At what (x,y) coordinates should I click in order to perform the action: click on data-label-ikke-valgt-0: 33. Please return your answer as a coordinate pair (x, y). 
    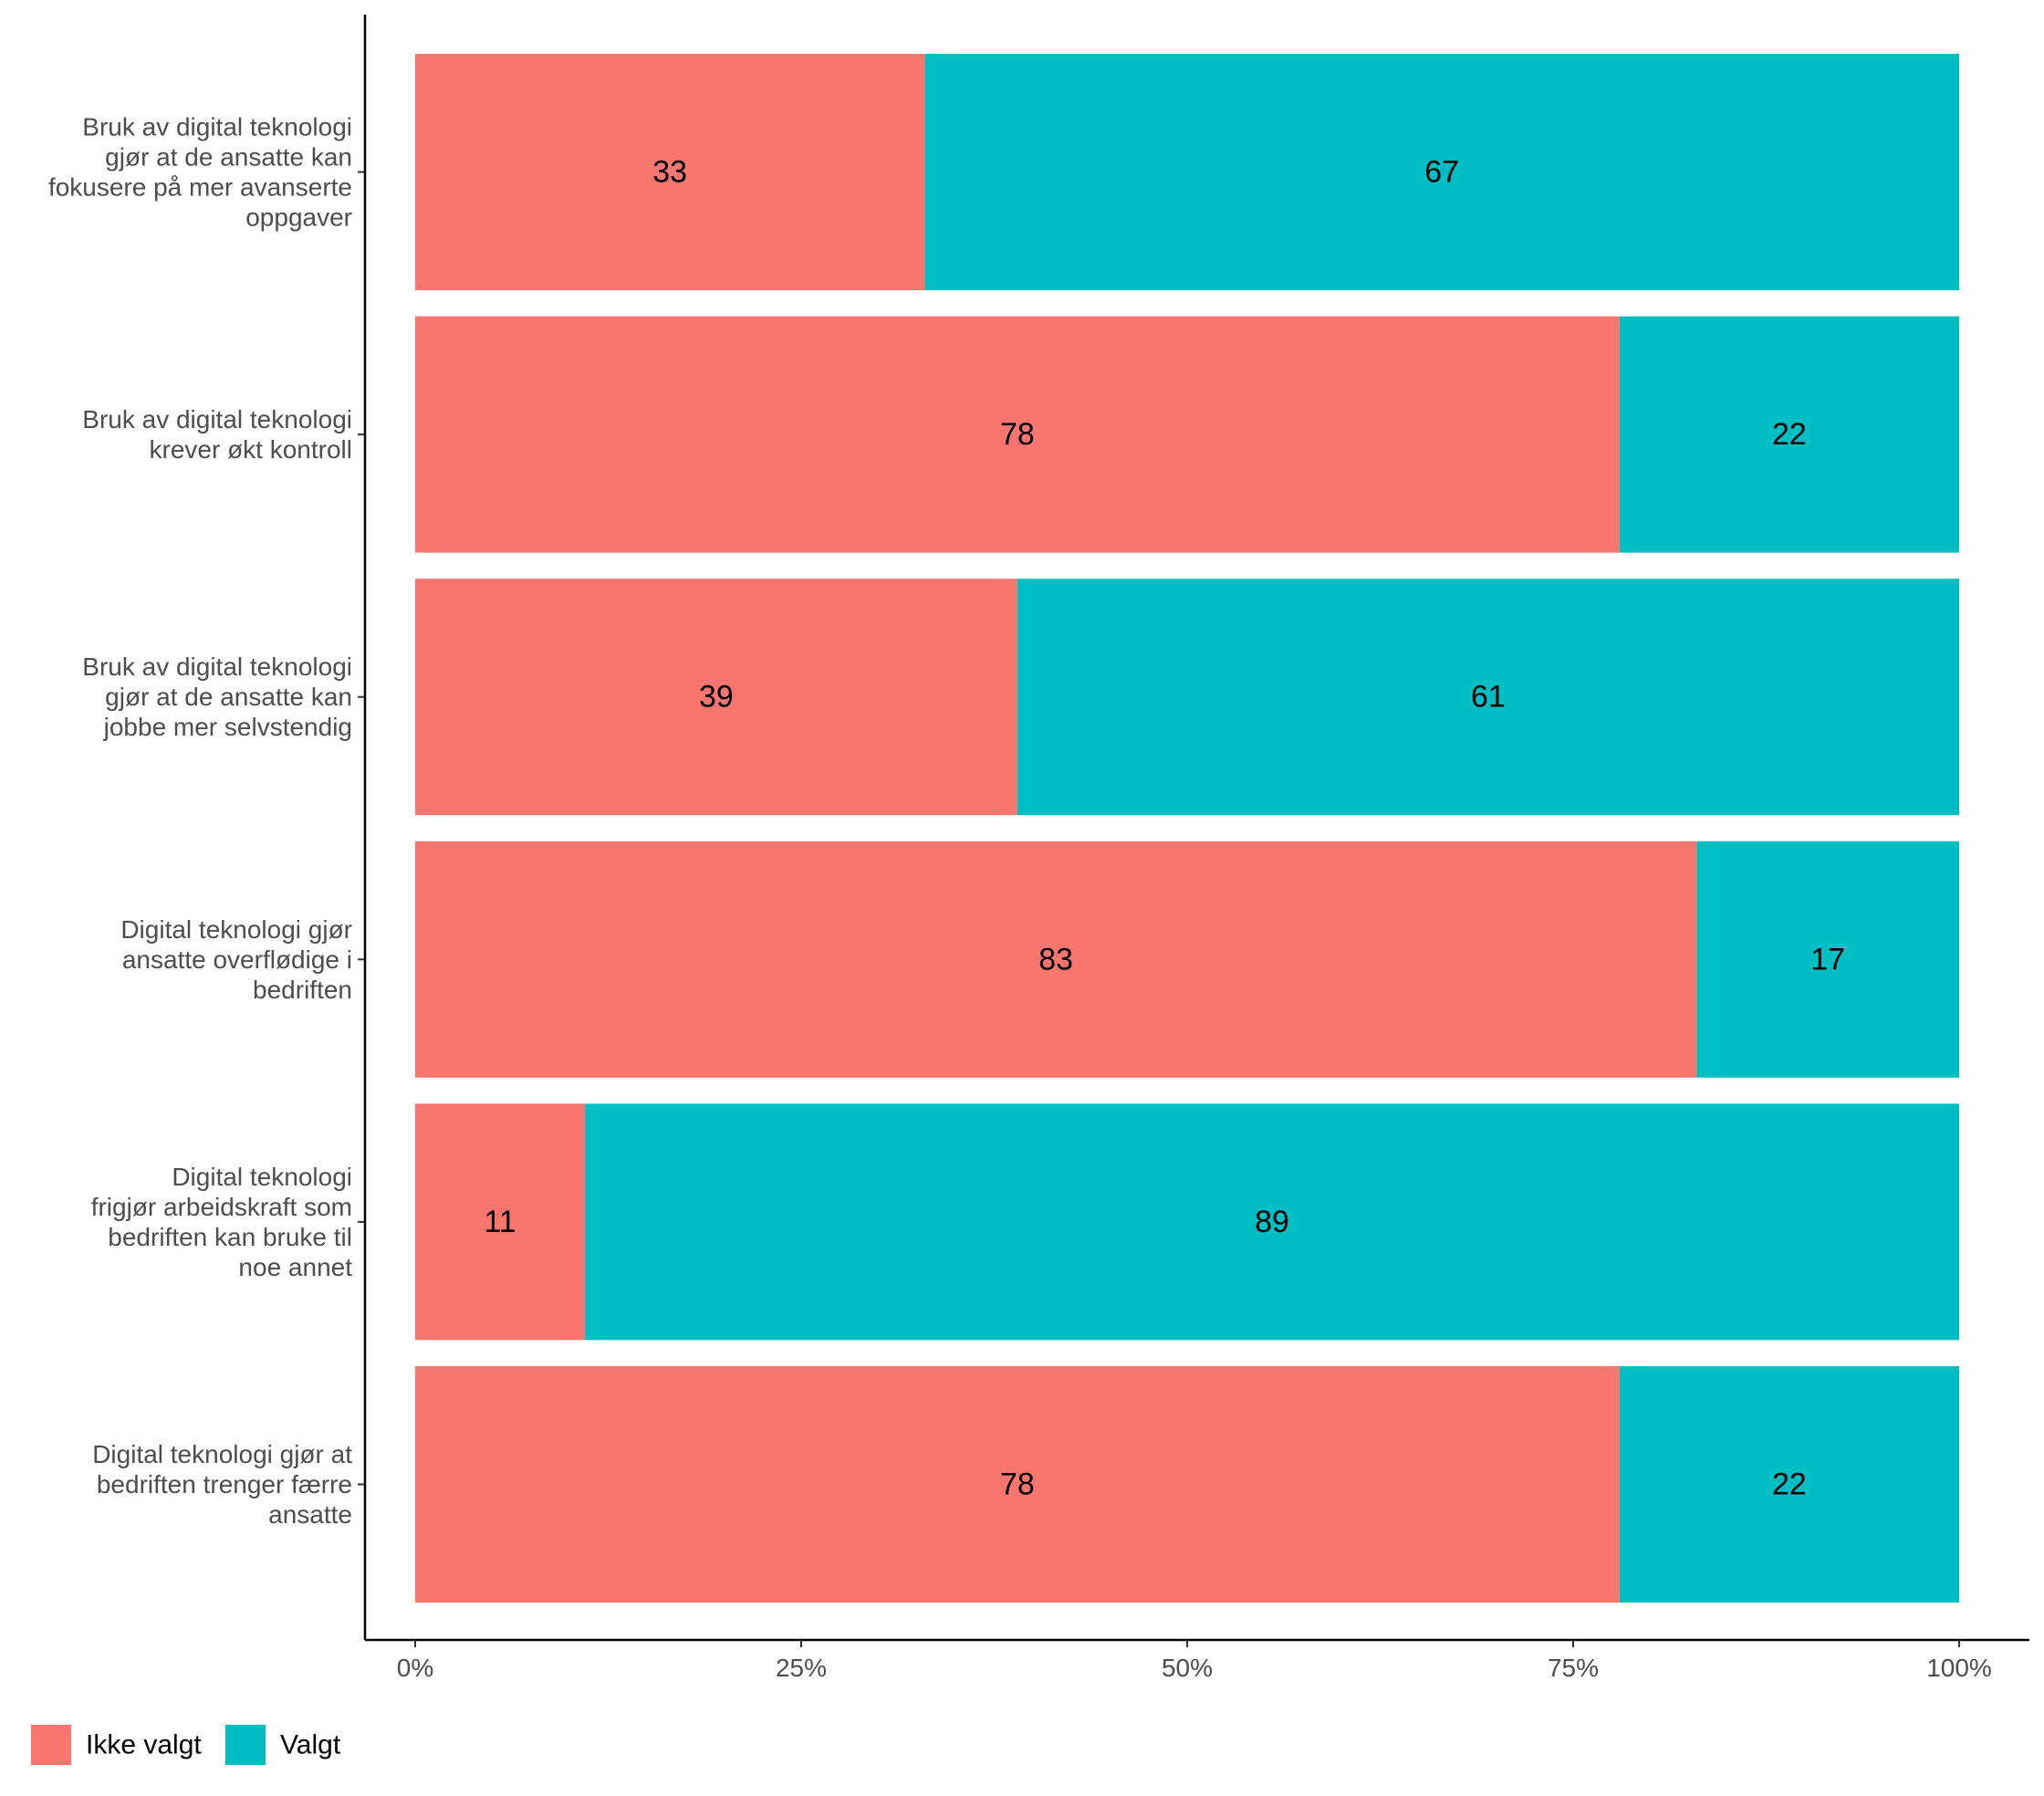
    Looking at the image, I should click on (669, 173).